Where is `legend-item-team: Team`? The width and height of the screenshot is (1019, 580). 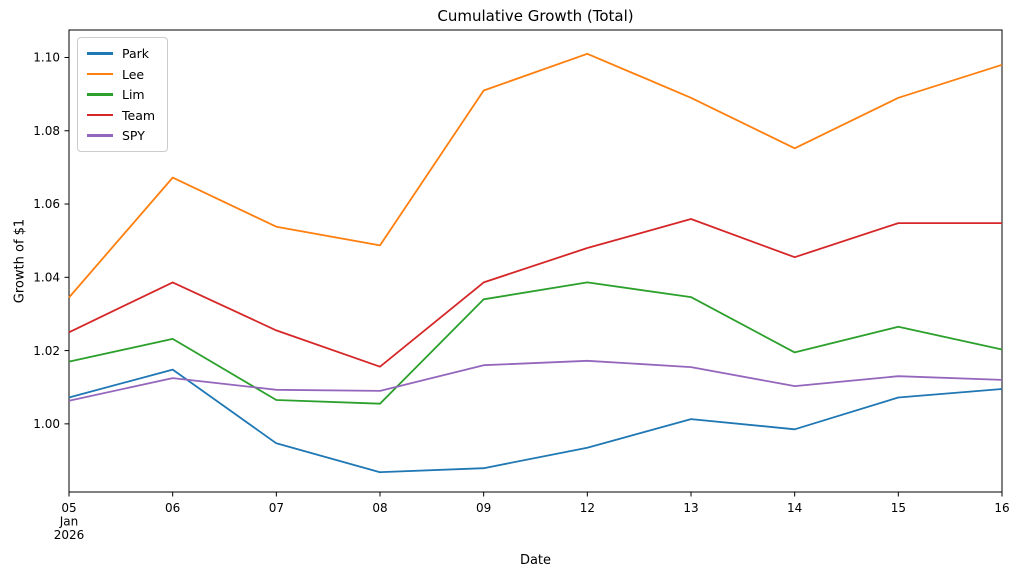
legend-item-team: Team is located at coordinates (121, 115).